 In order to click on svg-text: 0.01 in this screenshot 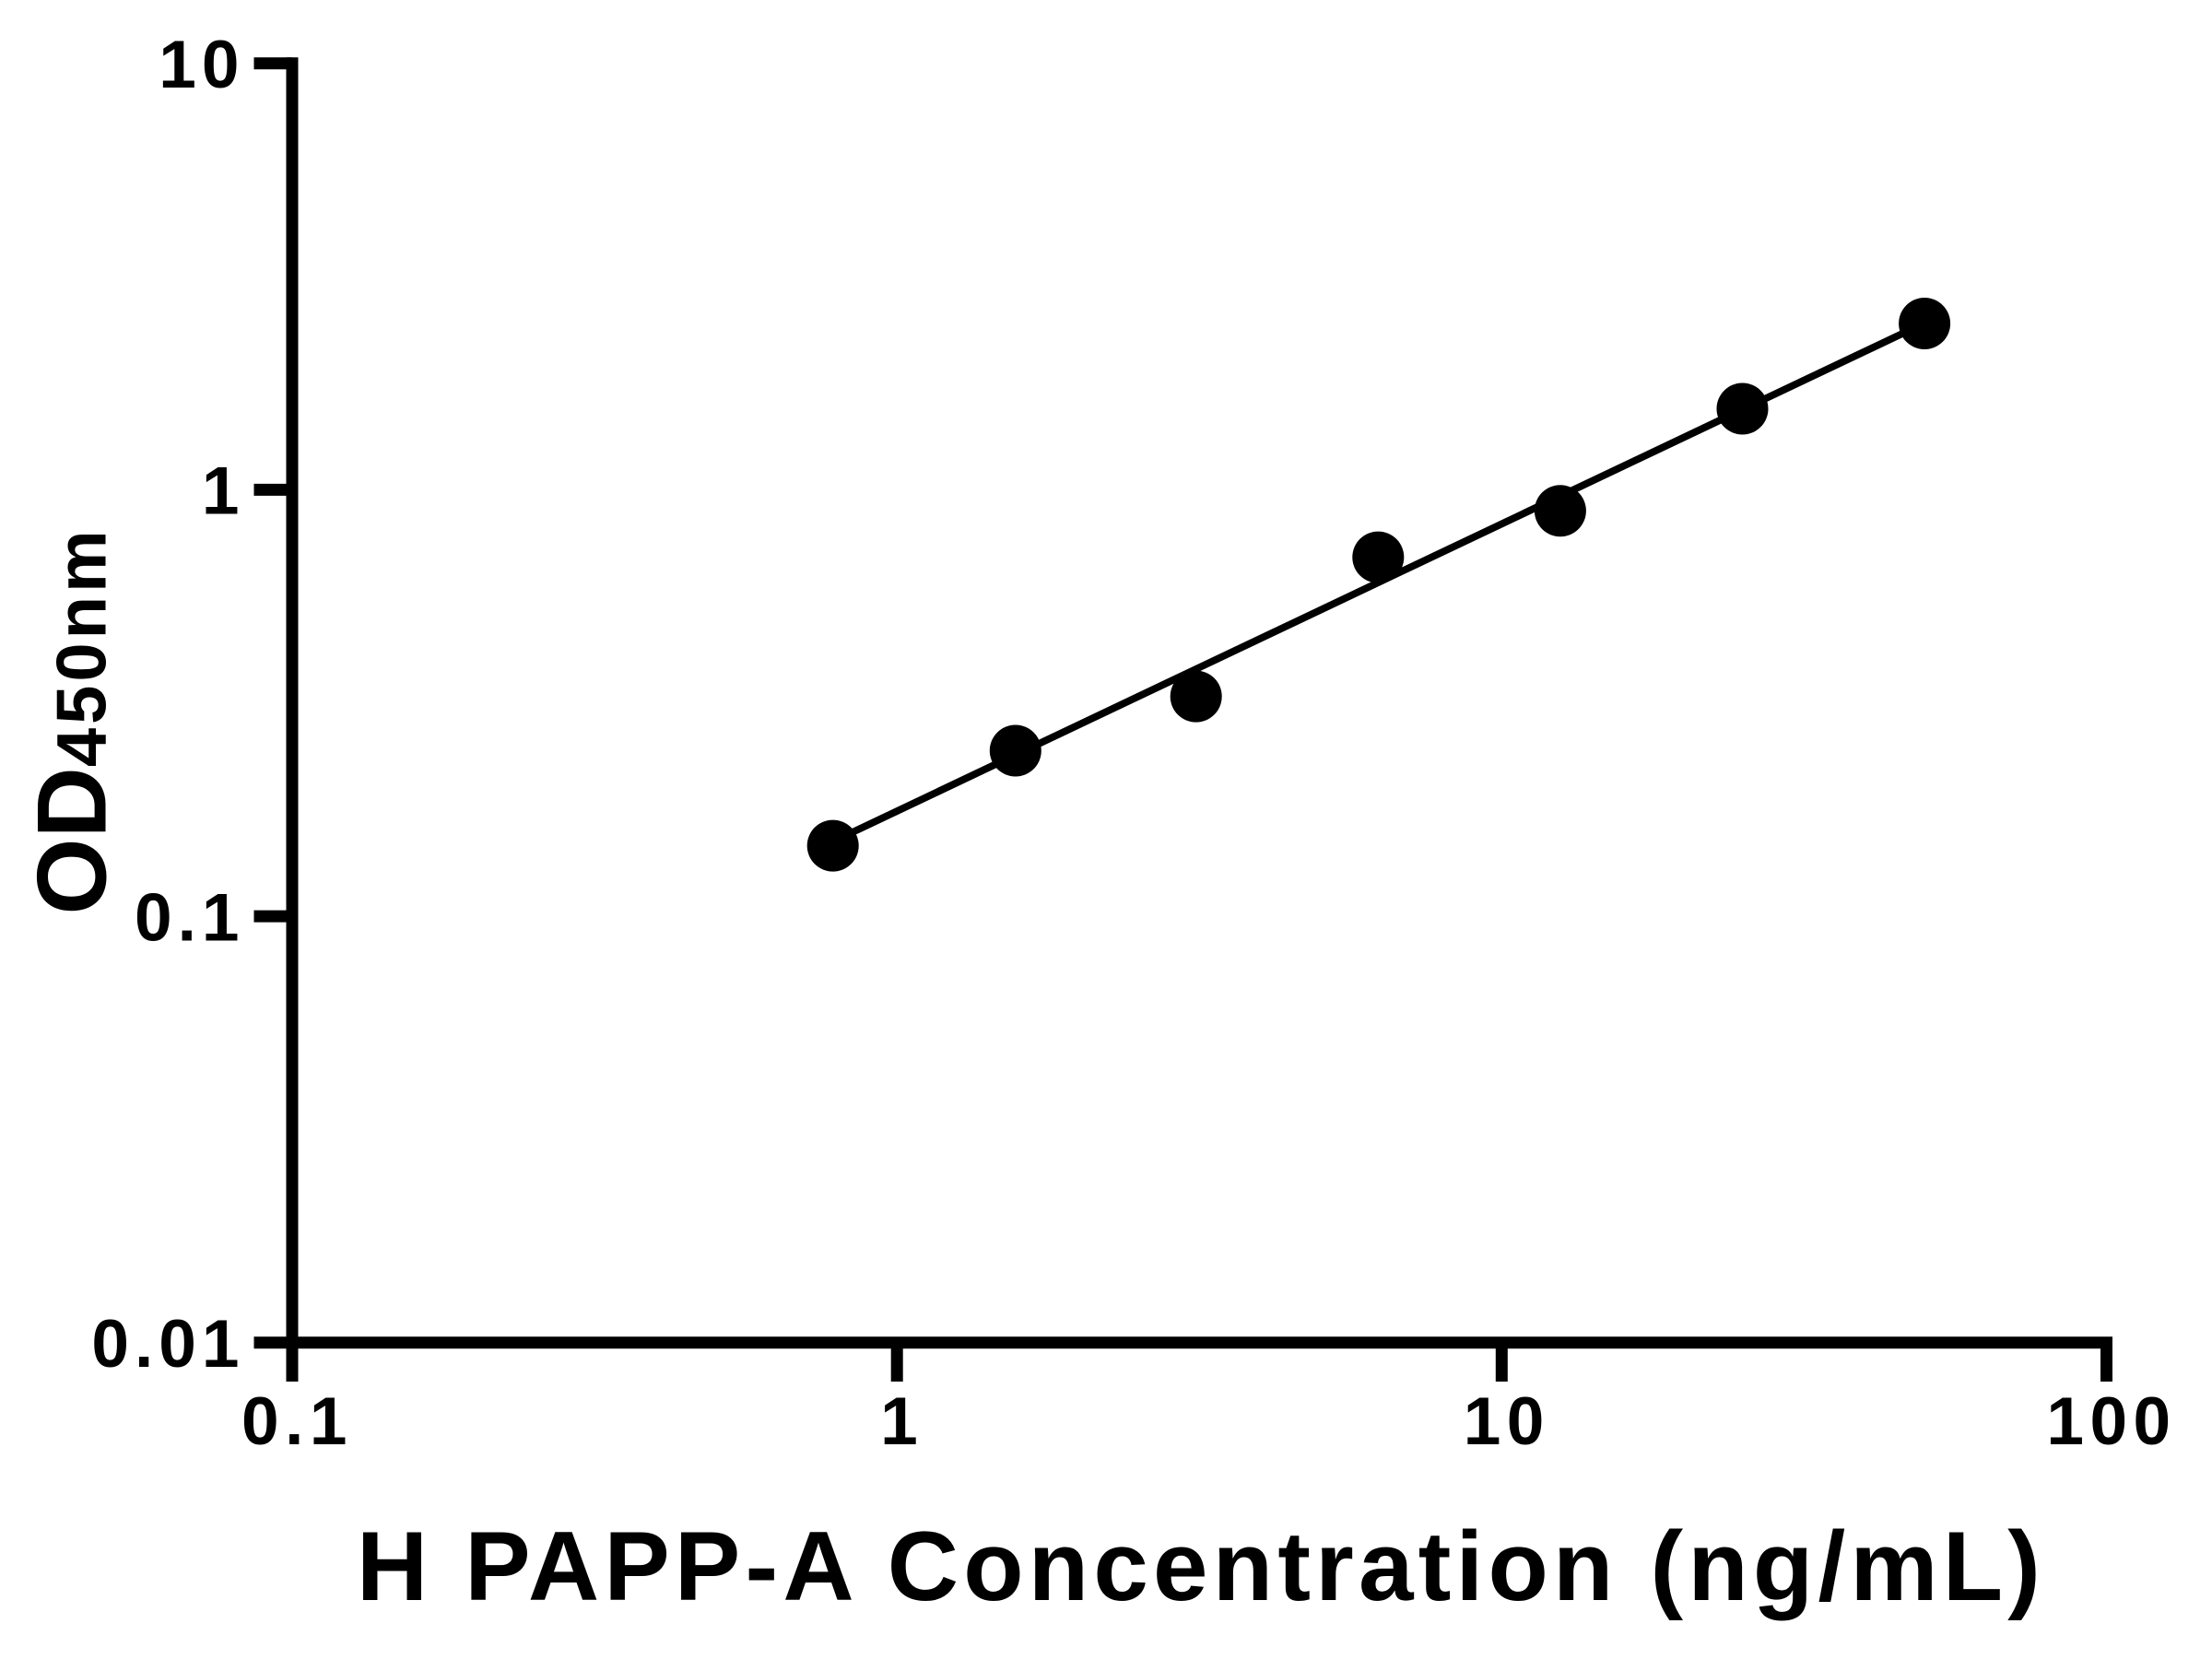, I will do `click(167, 1344)`.